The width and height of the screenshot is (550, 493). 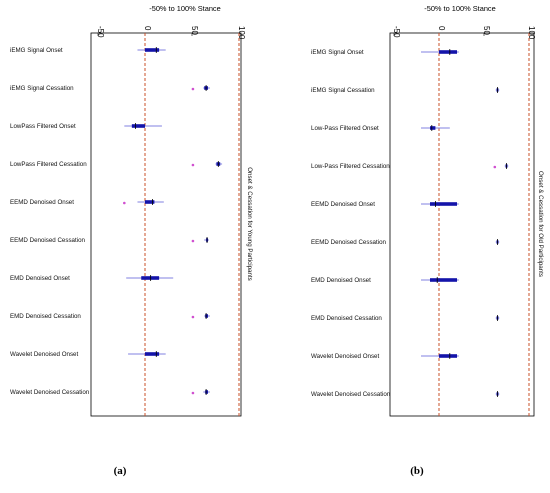 I want to click on boxplot-row: LowPass Filtered Onset, so click(x=86, y=126).